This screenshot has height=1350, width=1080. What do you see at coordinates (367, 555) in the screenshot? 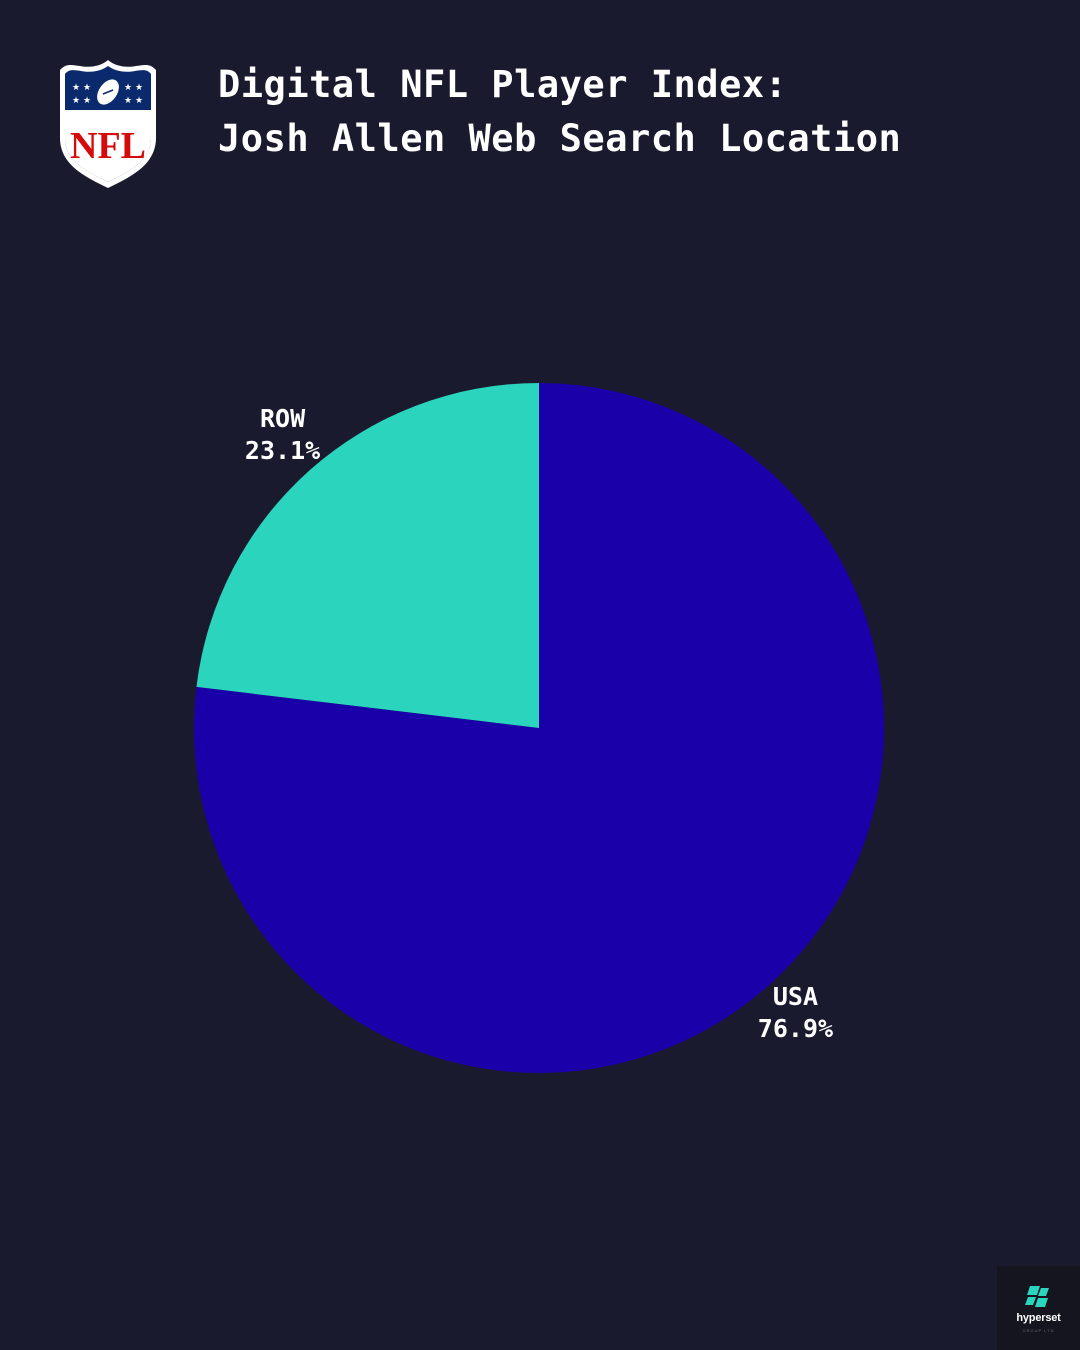
I see `pie-slice-row` at bounding box center [367, 555].